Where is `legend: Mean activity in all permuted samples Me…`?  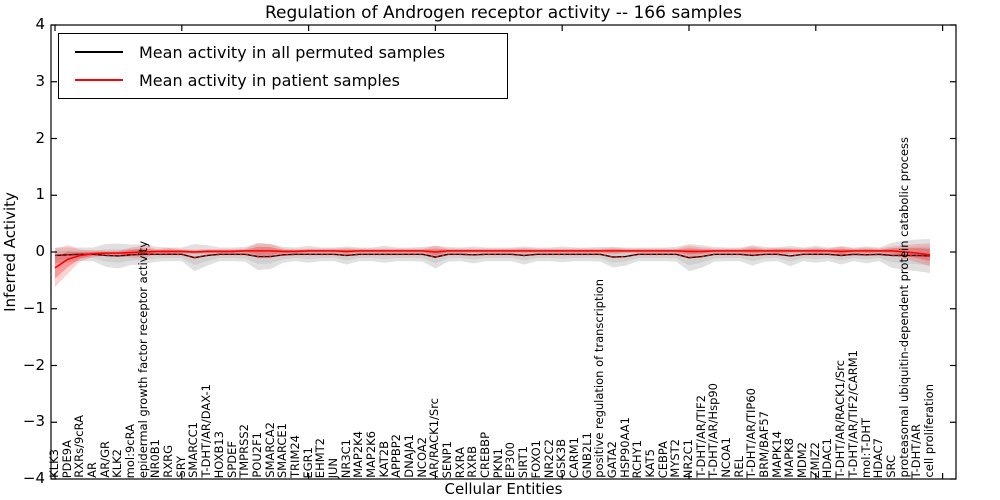 legend: Mean activity in all permuted samples Me… is located at coordinates (283, 66).